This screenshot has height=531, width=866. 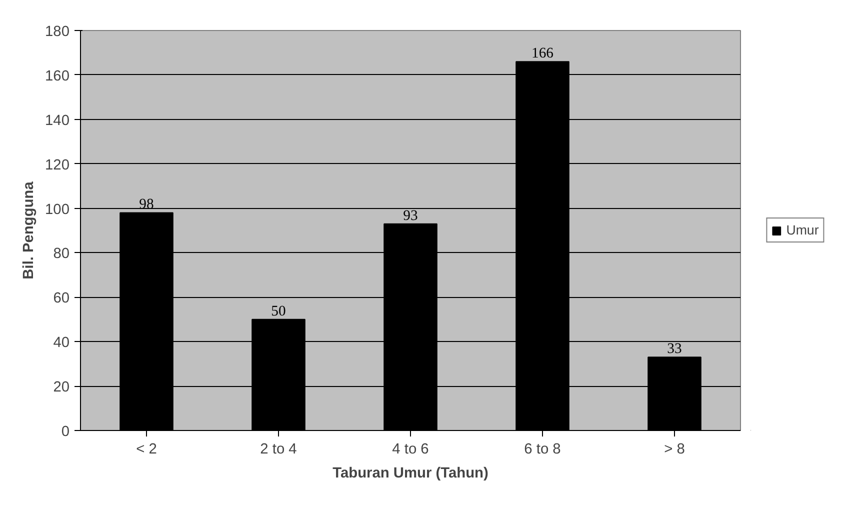 What do you see at coordinates (29, 230) in the screenshot?
I see `y-axis-title: Bil. Pengguna` at bounding box center [29, 230].